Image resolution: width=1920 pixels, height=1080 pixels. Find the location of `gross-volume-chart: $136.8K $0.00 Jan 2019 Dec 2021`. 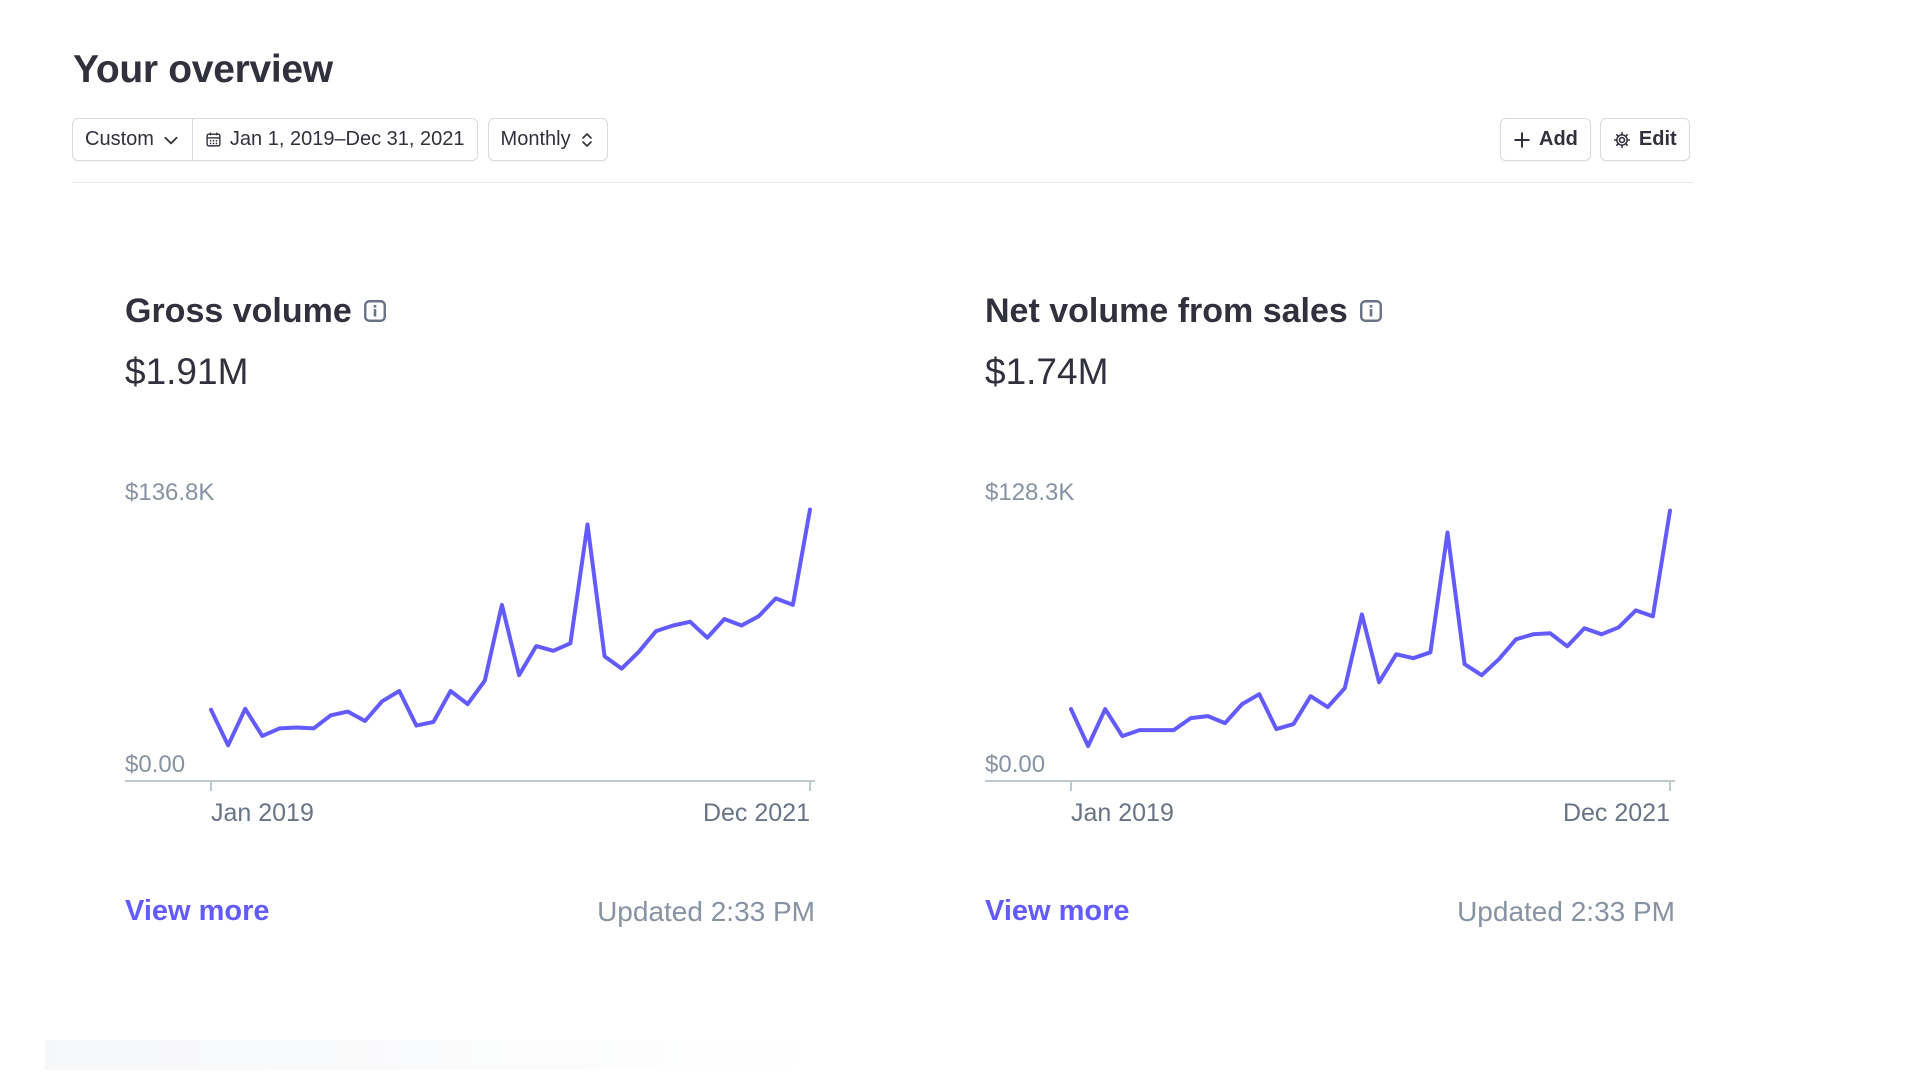

gross-volume-chart: $136.8K $0.00 Jan 2019 Dec 2021 is located at coordinates (470, 653).